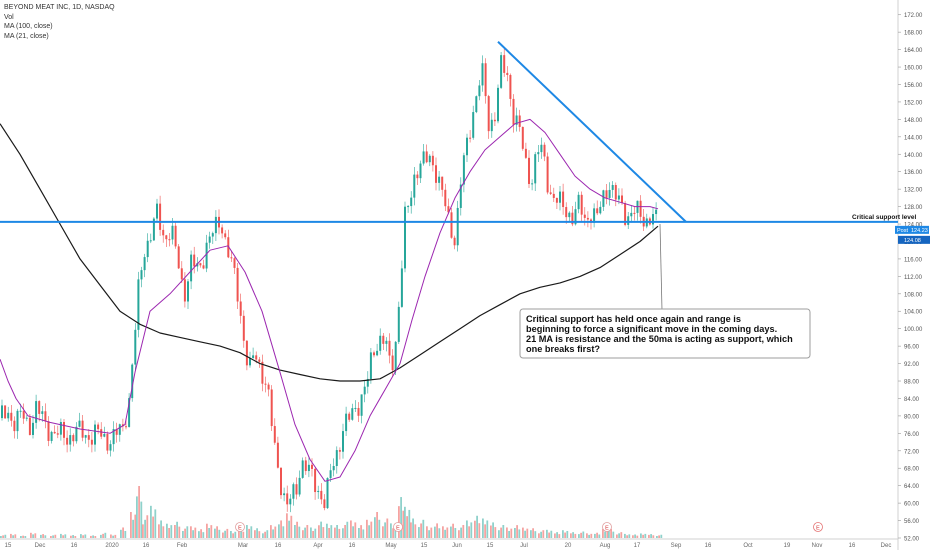  I want to click on x-tick-label: Mar, so click(243, 546).